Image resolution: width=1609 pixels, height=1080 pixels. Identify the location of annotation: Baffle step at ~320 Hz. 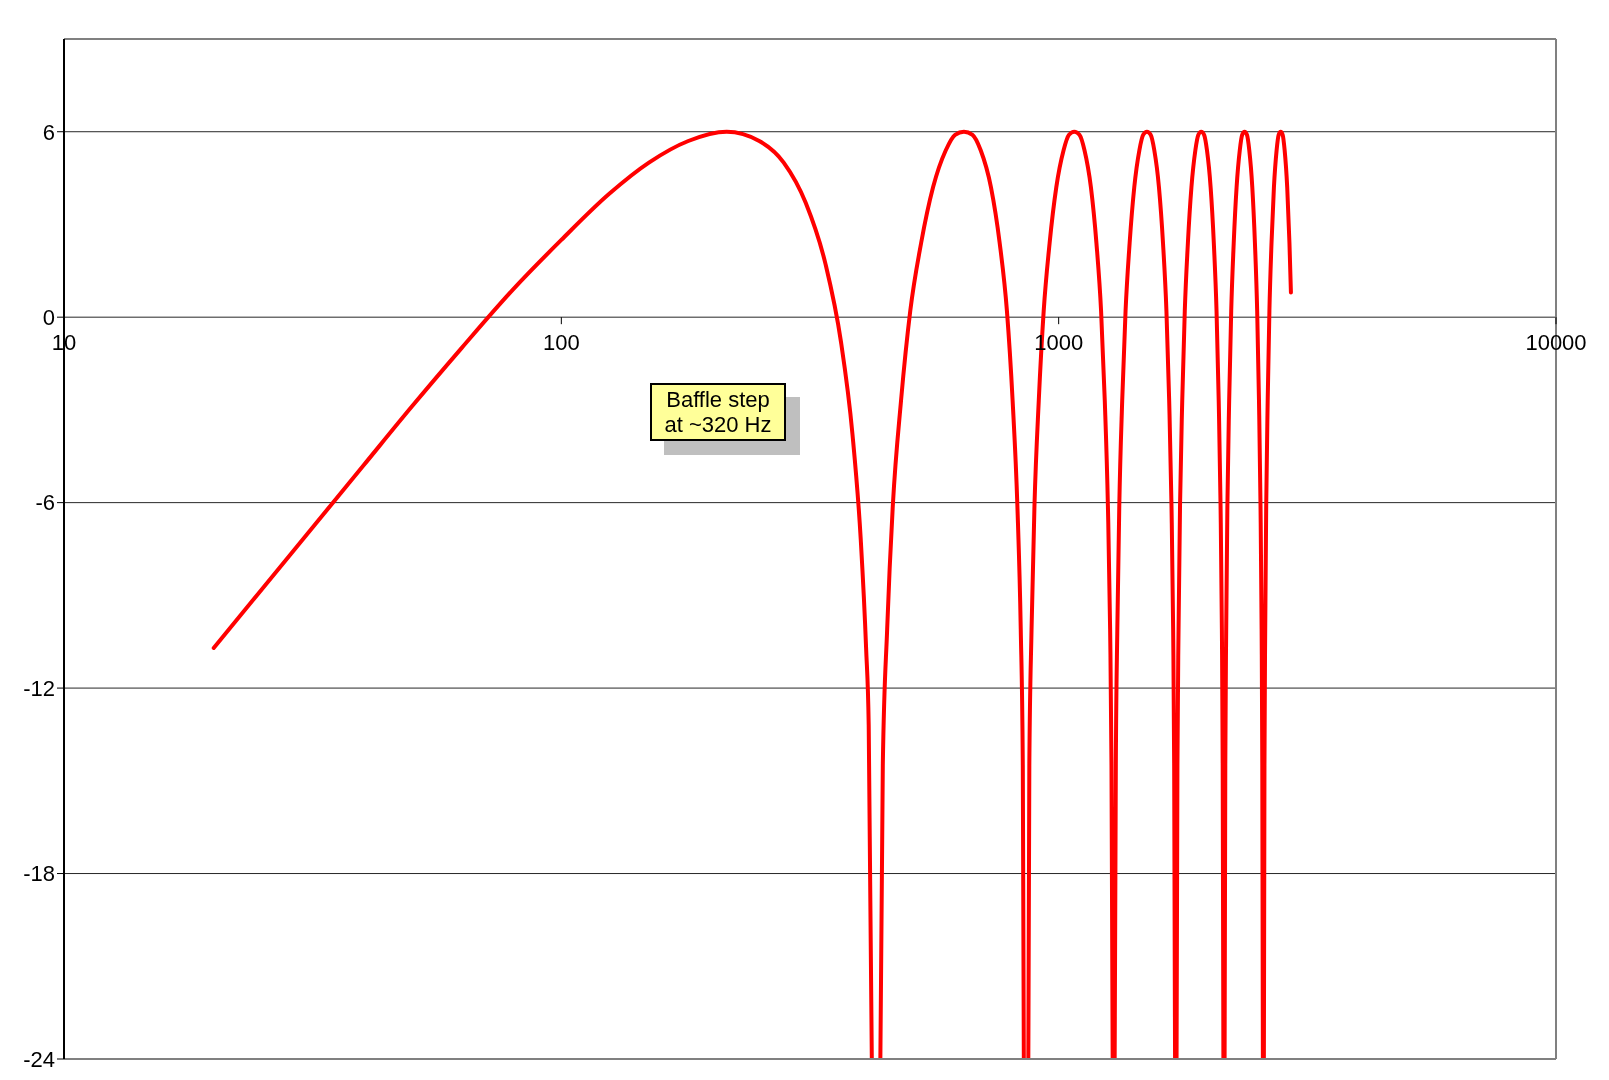
(718, 412).